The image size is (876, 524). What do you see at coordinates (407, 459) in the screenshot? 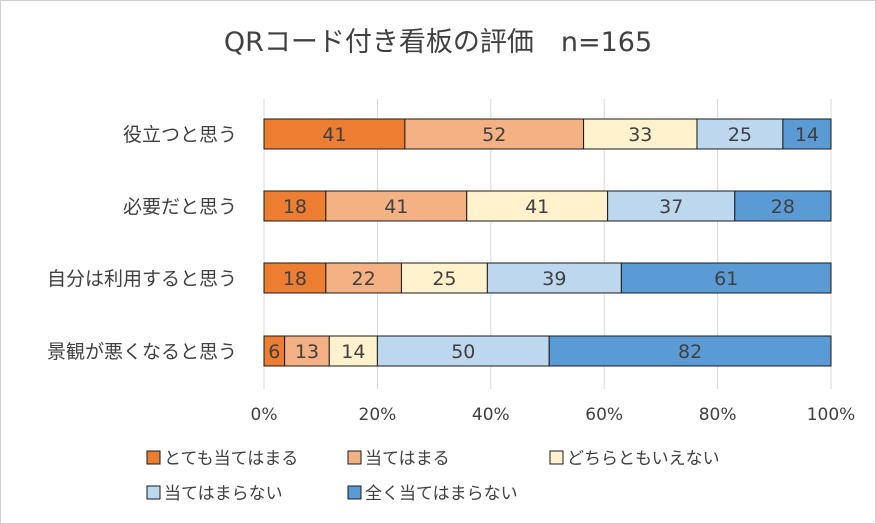
I see `legend-label: 当てはまる` at bounding box center [407, 459].